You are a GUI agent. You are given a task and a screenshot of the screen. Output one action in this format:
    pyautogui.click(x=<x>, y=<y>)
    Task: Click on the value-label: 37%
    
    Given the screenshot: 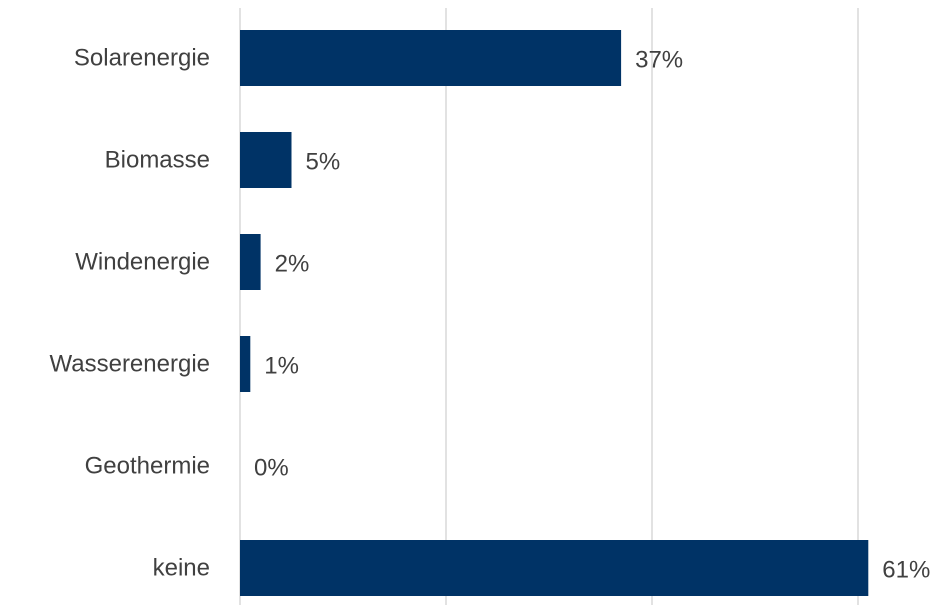 What is the action you would take?
    pyautogui.click(x=659, y=60)
    